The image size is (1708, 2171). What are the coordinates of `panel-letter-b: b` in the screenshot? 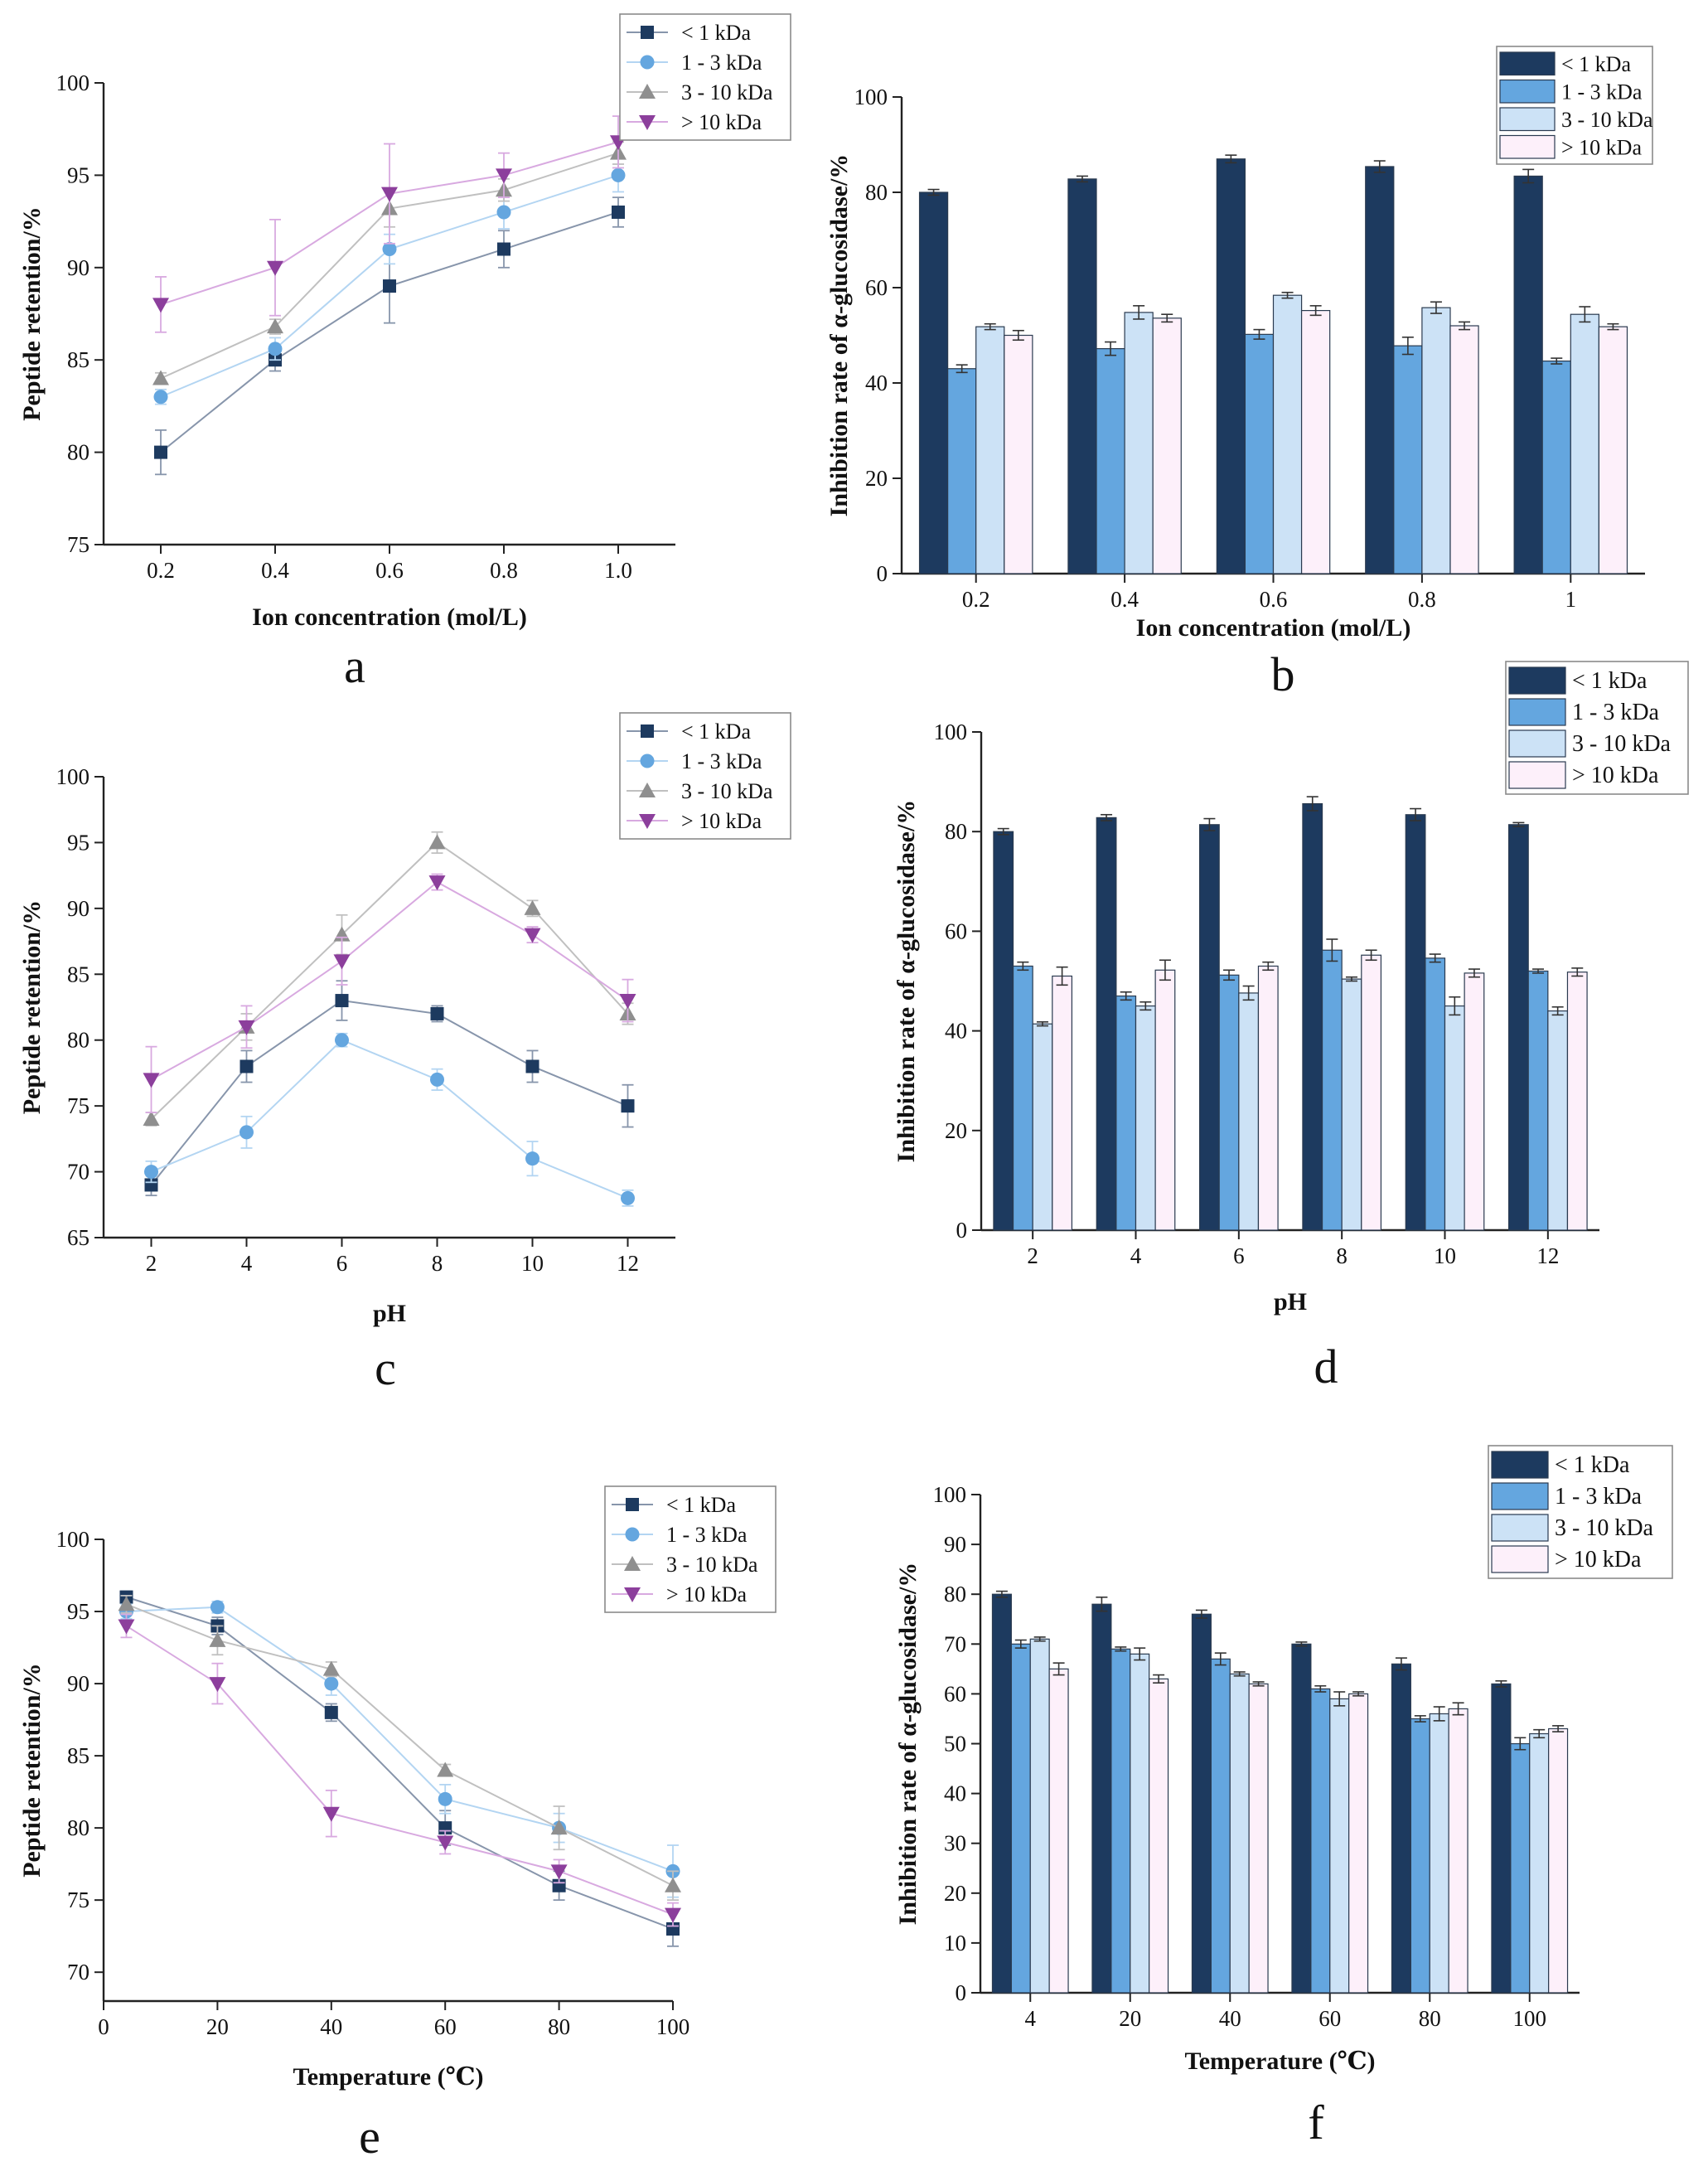 It's located at (1283, 674).